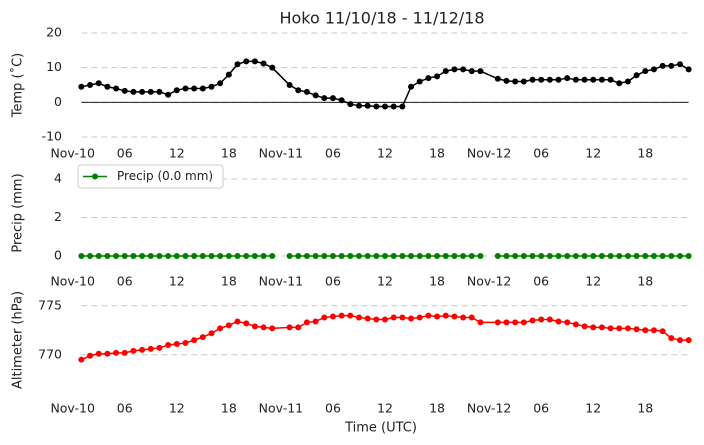 The width and height of the screenshot is (704, 445). Describe the element at coordinates (54, 32) in the screenshot. I see `y-tick-label: 20` at that location.